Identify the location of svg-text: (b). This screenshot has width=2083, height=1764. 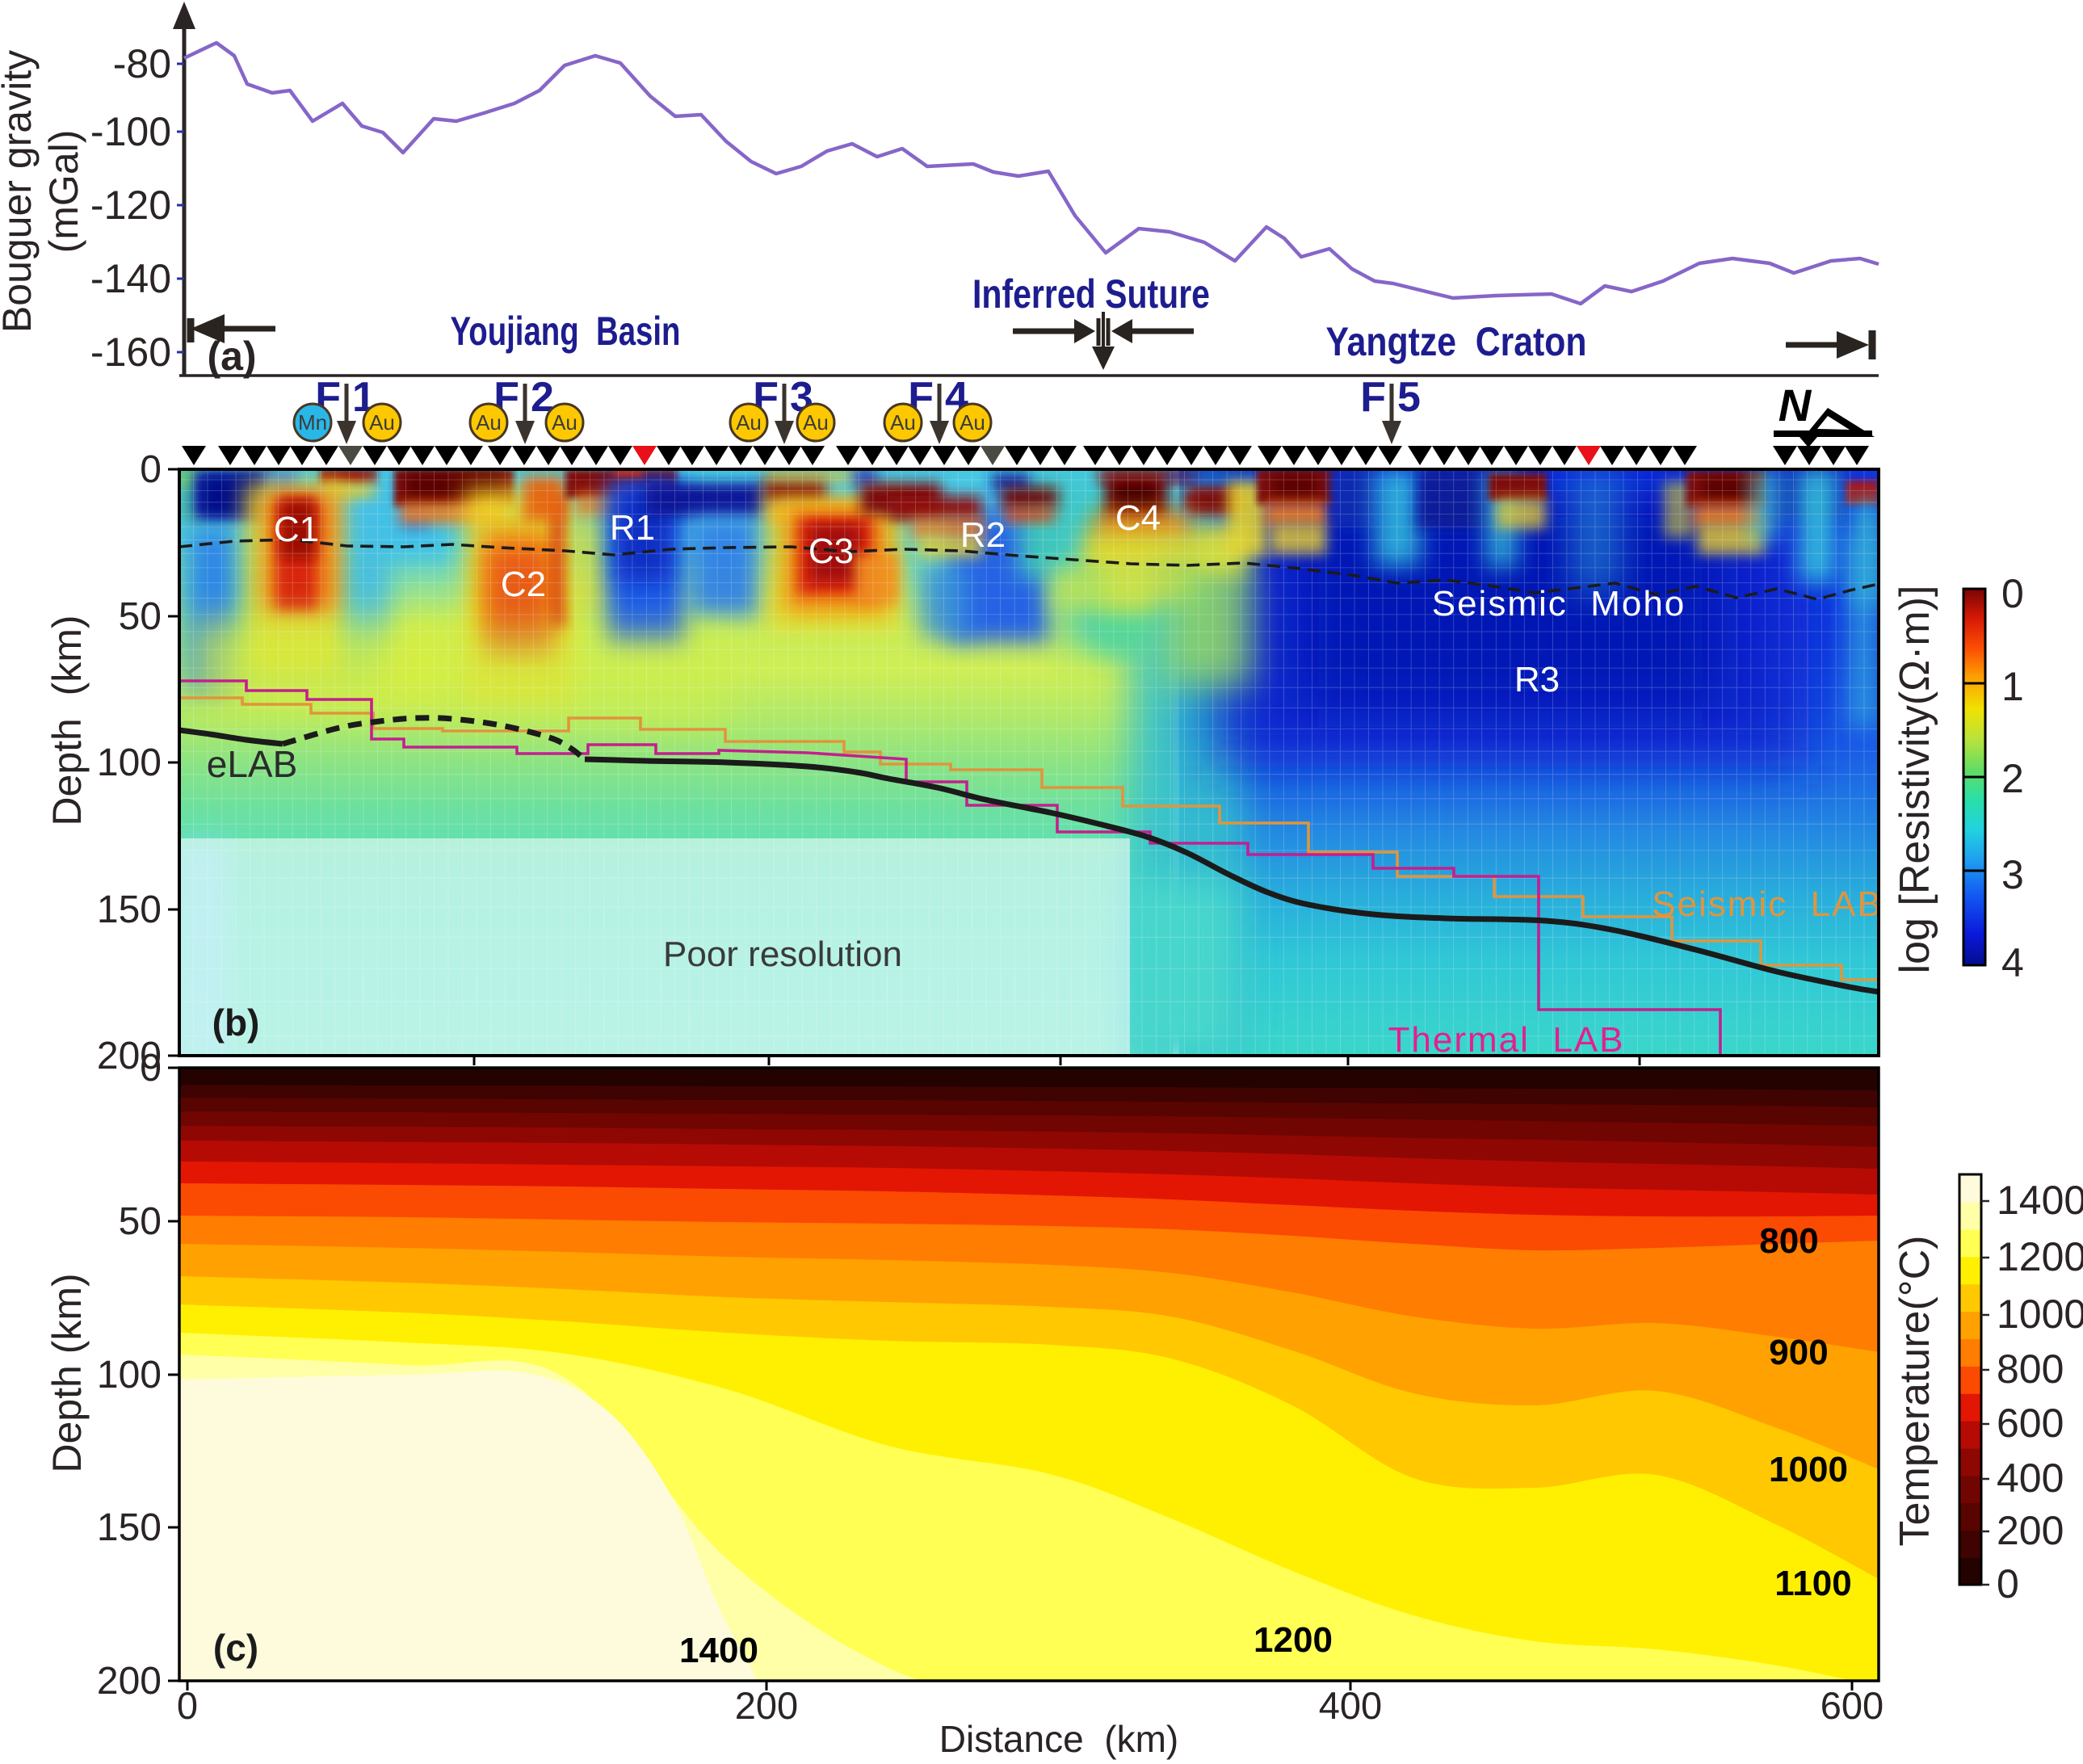
(236, 1023).